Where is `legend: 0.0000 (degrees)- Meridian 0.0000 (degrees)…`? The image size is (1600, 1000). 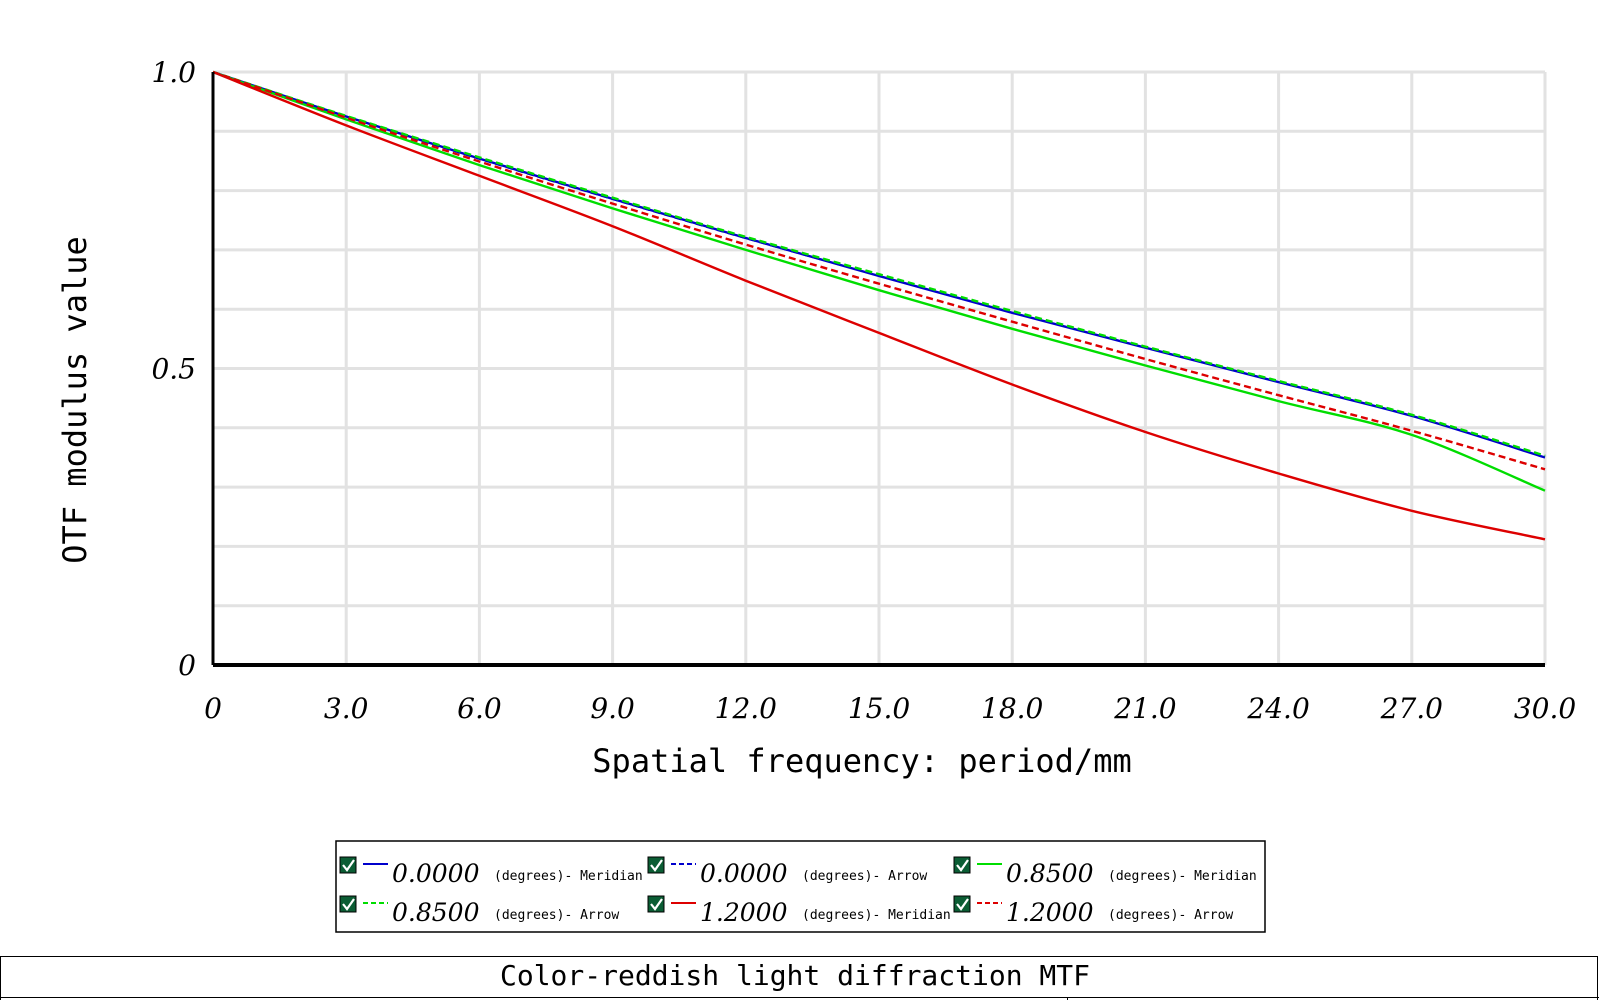
legend: 0.0000 (degrees)- Meridian 0.0000 (degrees)… is located at coordinates (800, 886).